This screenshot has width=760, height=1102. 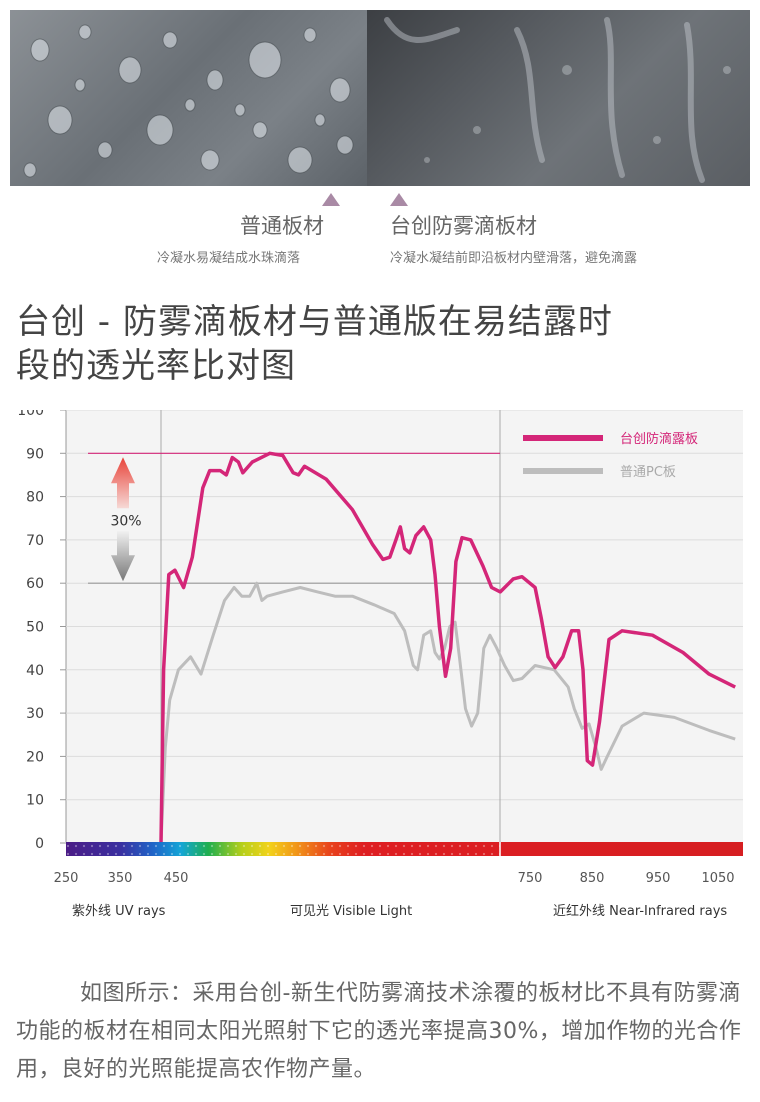 What do you see at coordinates (610, 455) in the screenshot?
I see `legend: 台创防滴露板 普通PC板` at bounding box center [610, 455].